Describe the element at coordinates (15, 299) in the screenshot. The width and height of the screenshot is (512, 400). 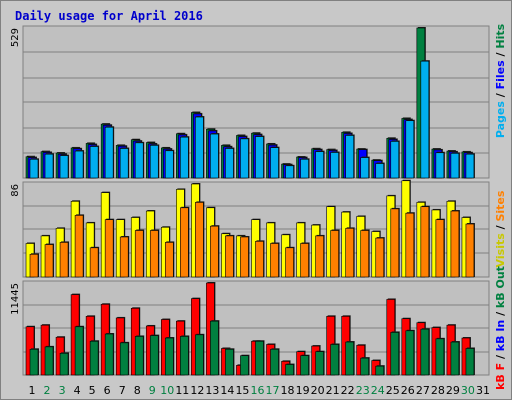
I see `y-max-label-bottom: 11445` at that location.